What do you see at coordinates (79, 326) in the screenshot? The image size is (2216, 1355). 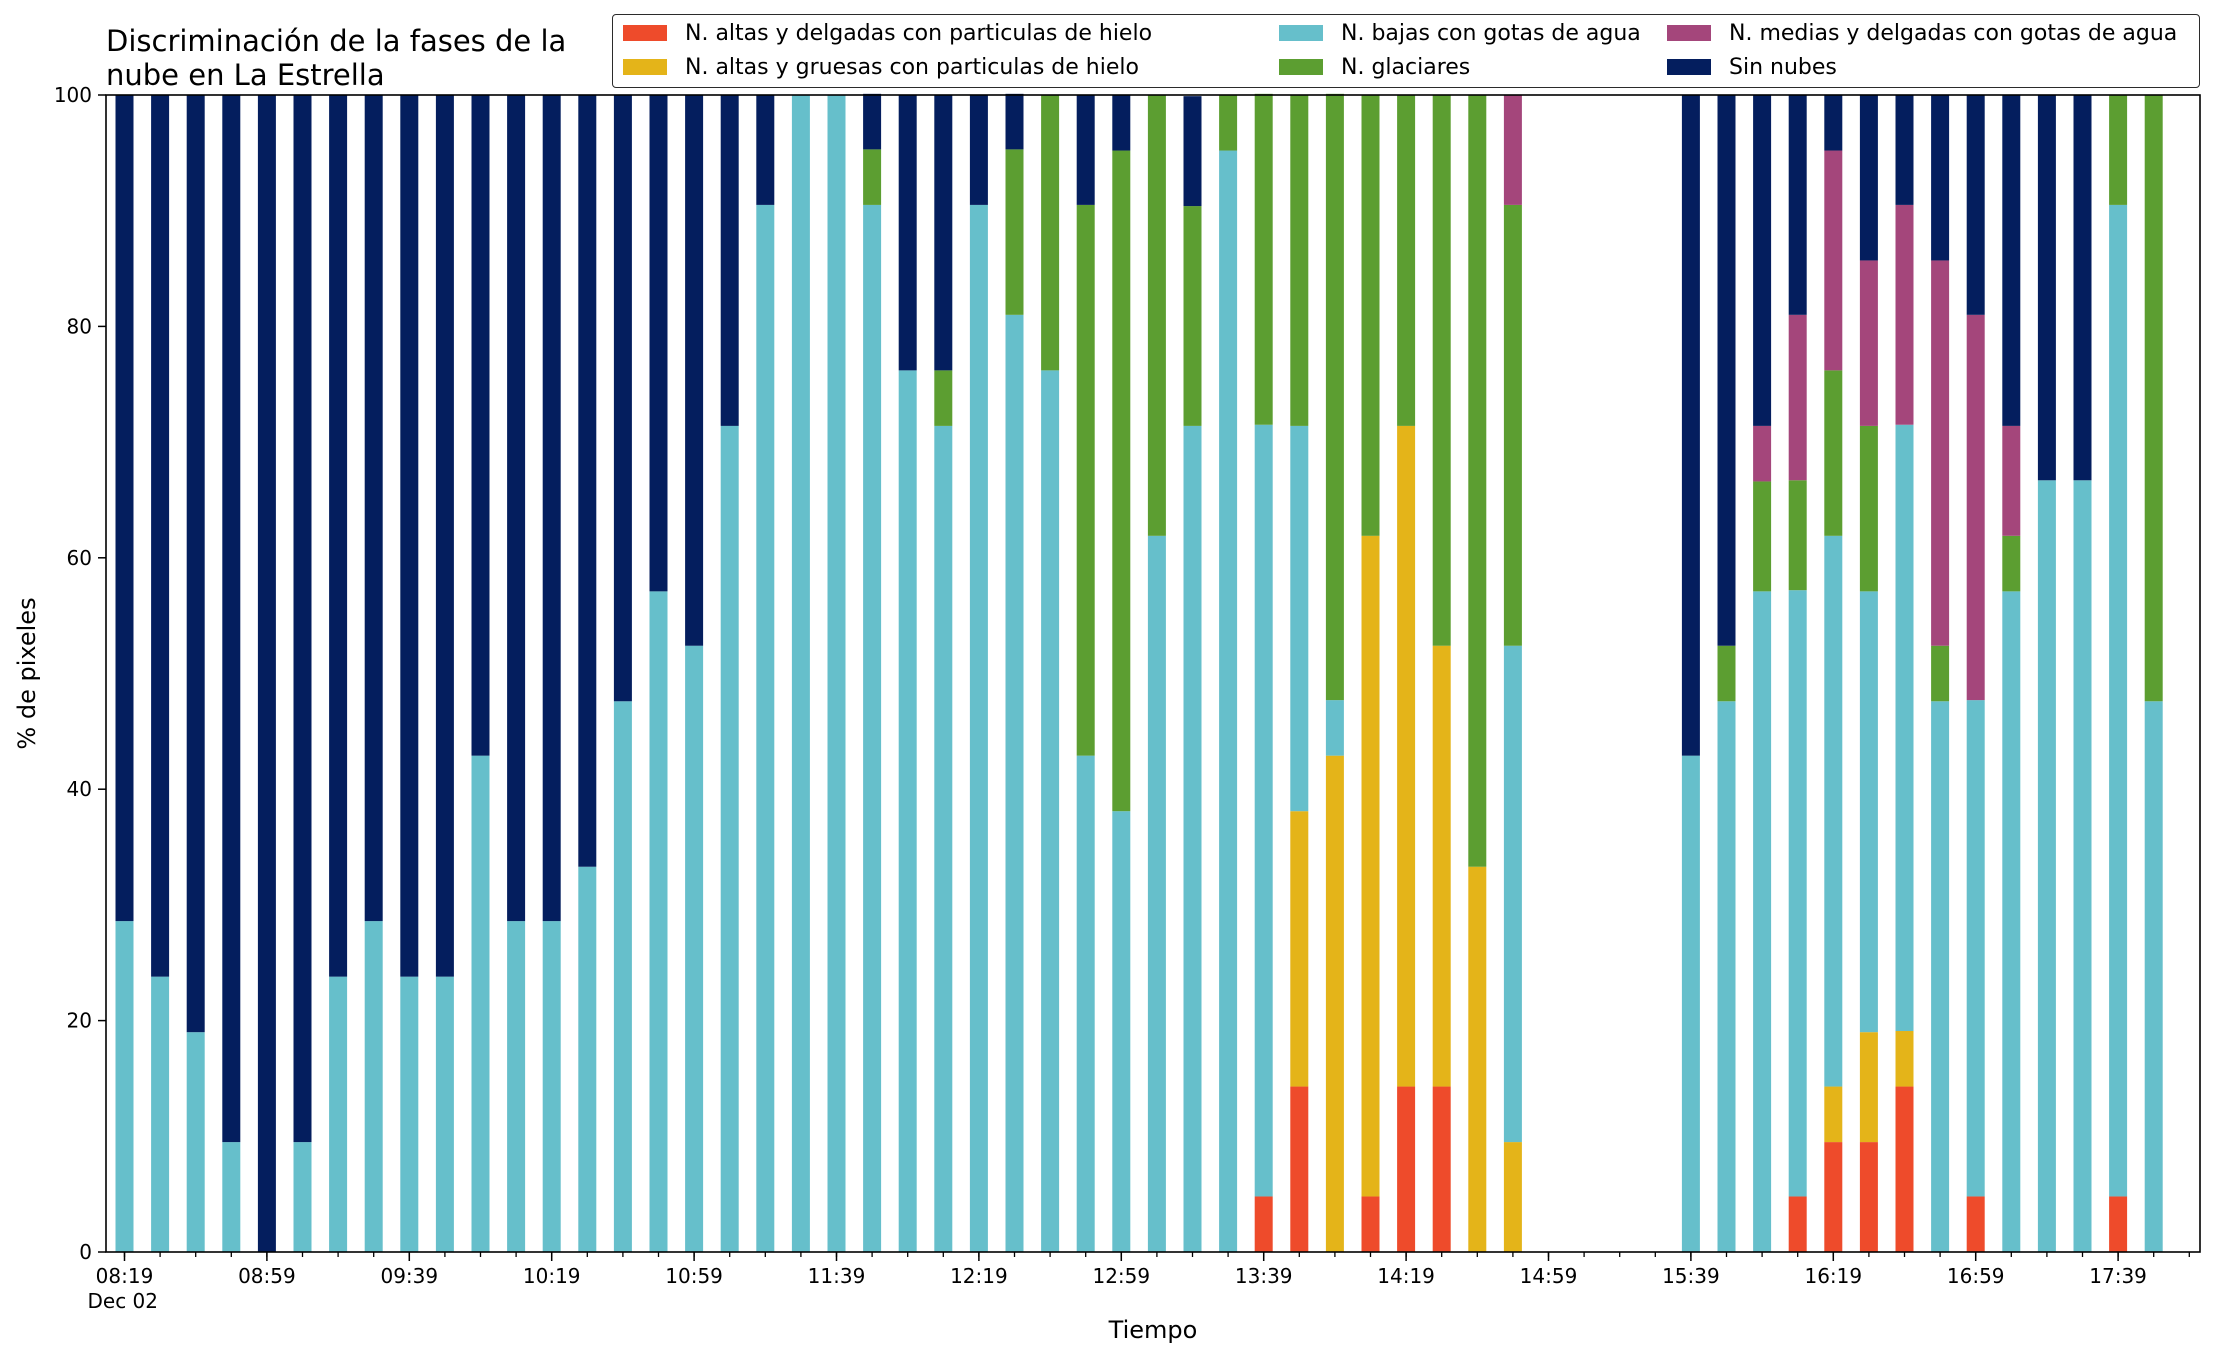 I see `y-tick-label: 80` at bounding box center [79, 326].